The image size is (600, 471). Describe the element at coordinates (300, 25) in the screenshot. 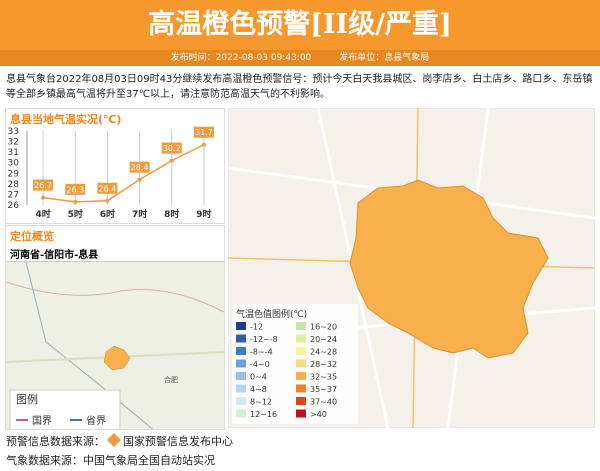

I see `title: 高温橙色预警[II级/严重]` at that location.